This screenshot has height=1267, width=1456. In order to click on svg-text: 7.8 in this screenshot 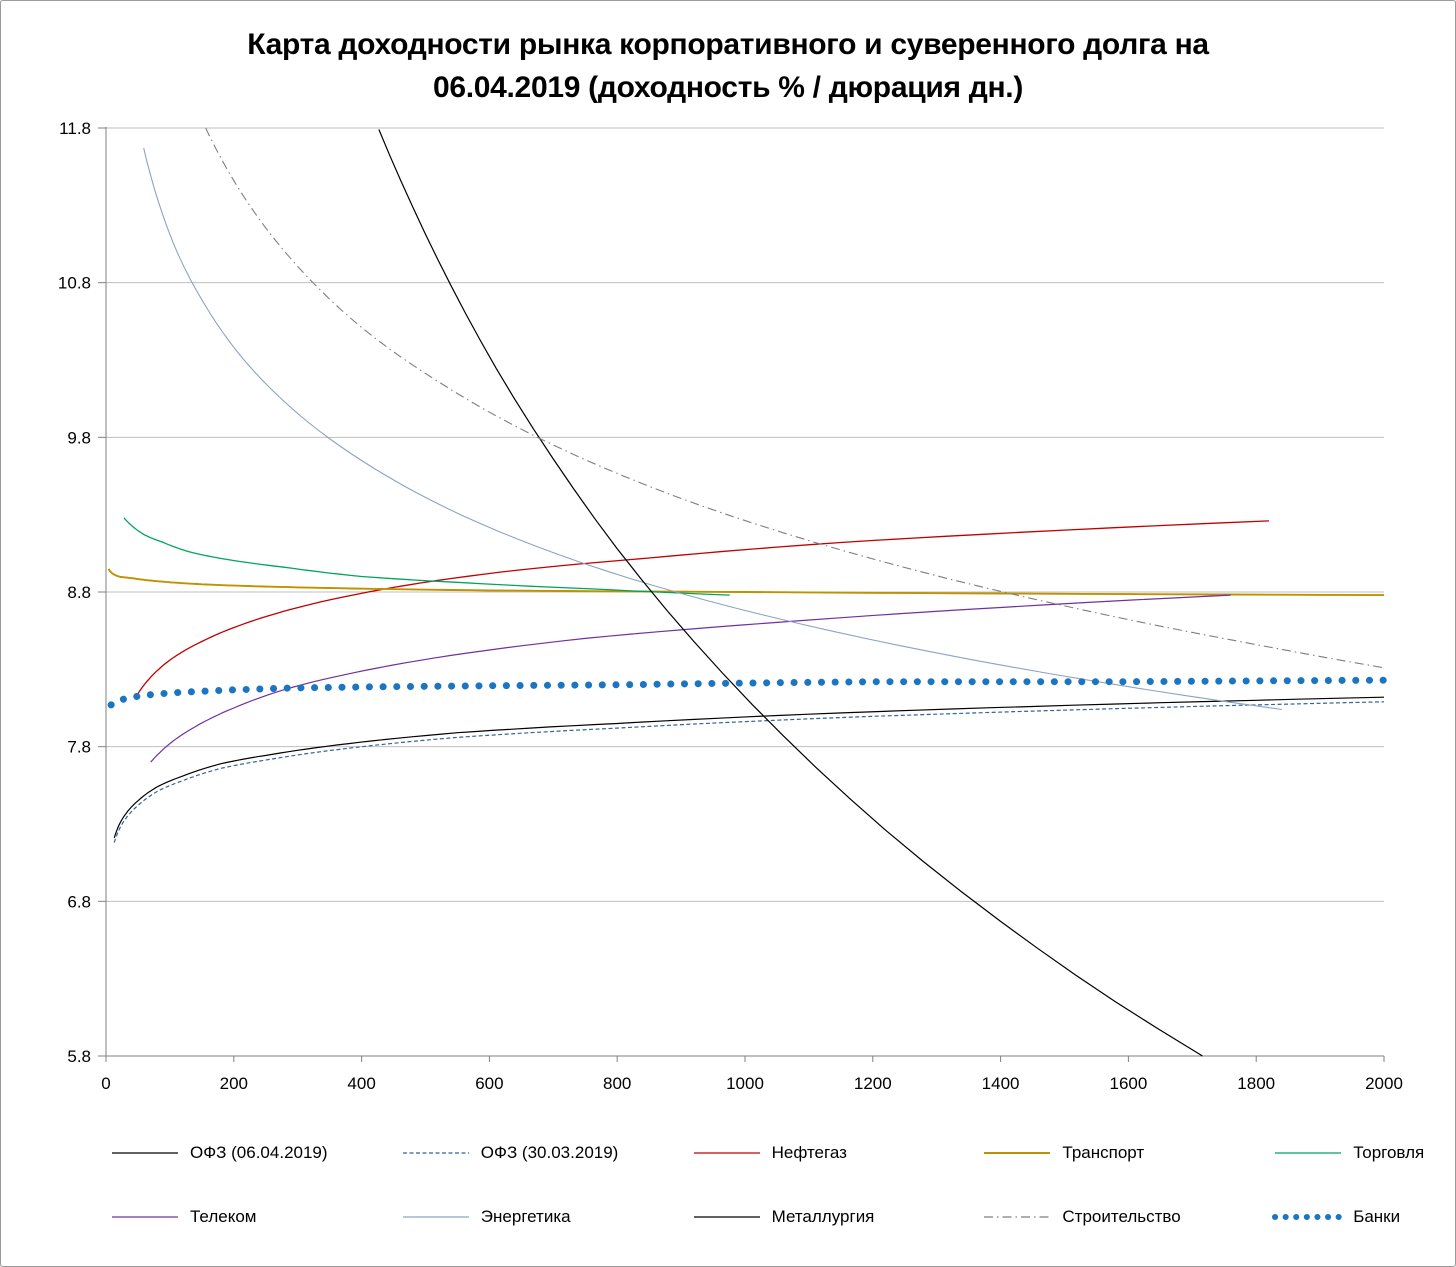, I will do `click(79, 747)`.